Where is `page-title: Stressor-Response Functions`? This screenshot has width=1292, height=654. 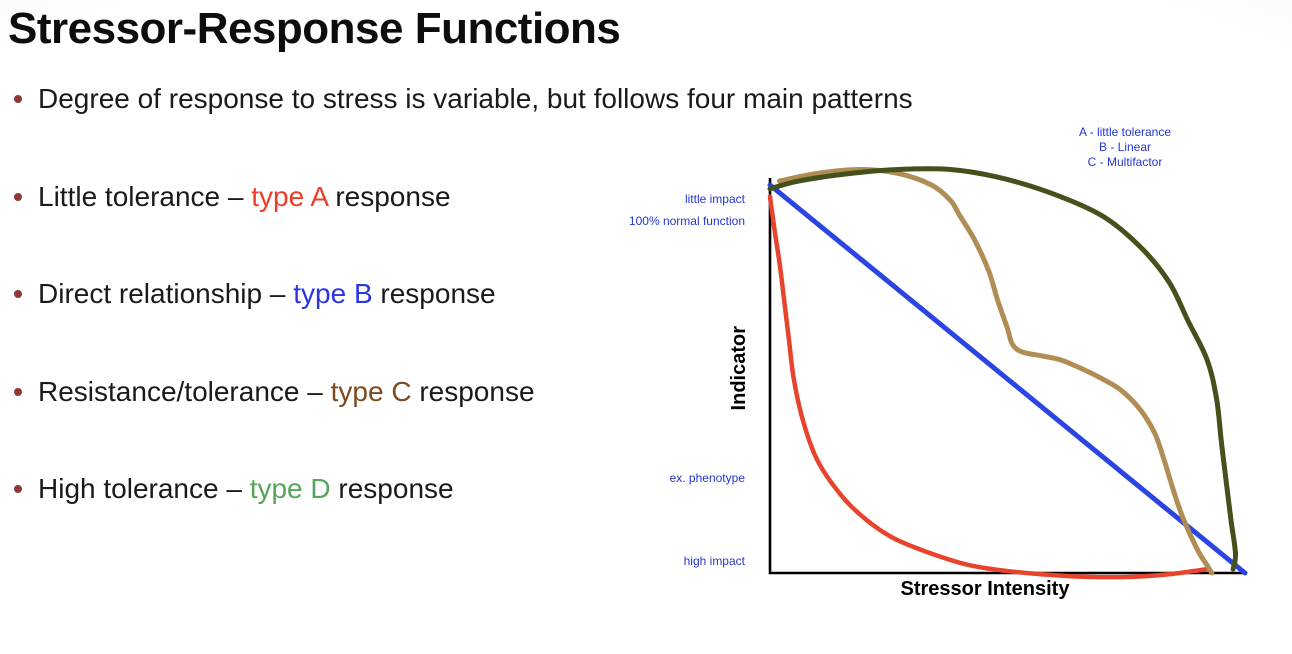
page-title: Stressor-Response Functions is located at coordinates (314, 28).